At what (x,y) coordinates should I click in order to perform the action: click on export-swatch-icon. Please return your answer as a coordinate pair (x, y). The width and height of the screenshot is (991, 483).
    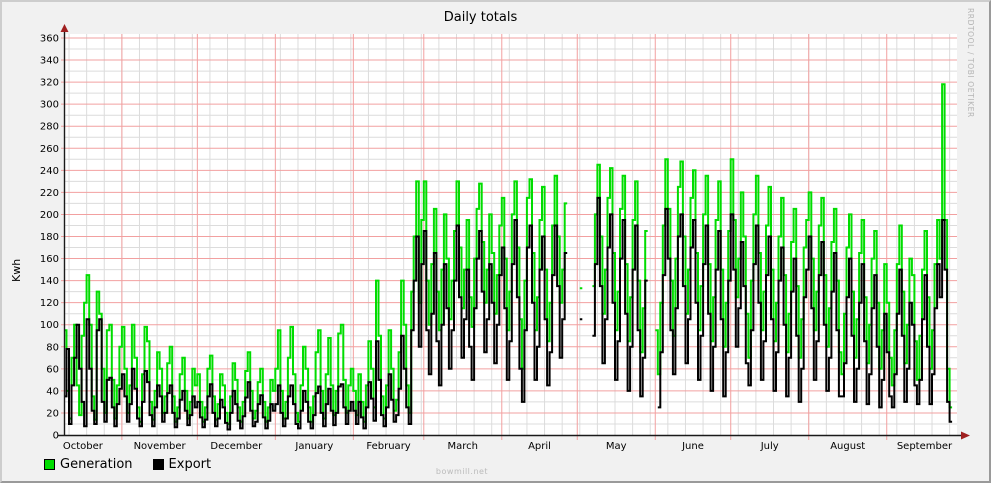
    Looking at the image, I should click on (158, 464).